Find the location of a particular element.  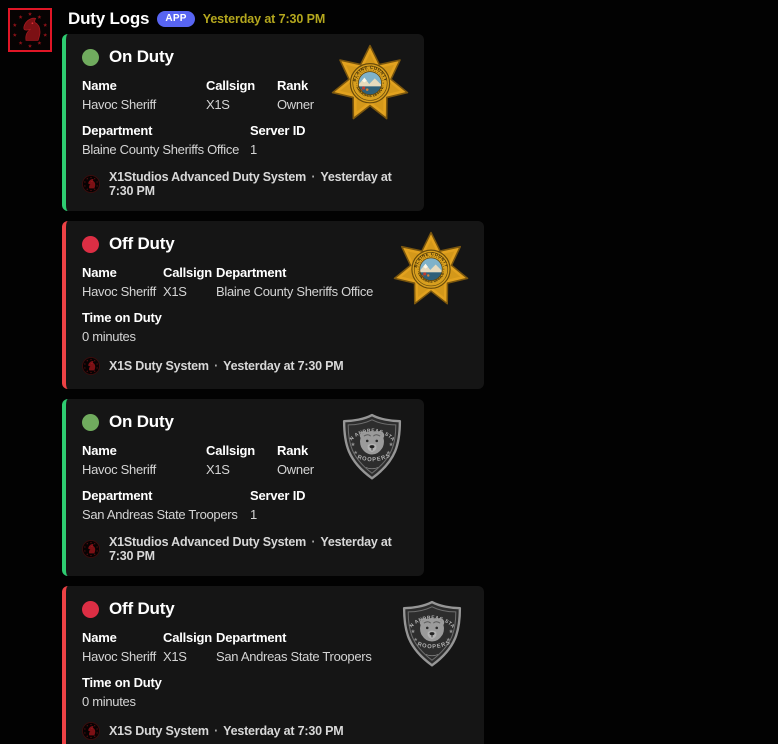

message-timestamp: Yesterday at 7:30 PM is located at coordinates (264, 19).